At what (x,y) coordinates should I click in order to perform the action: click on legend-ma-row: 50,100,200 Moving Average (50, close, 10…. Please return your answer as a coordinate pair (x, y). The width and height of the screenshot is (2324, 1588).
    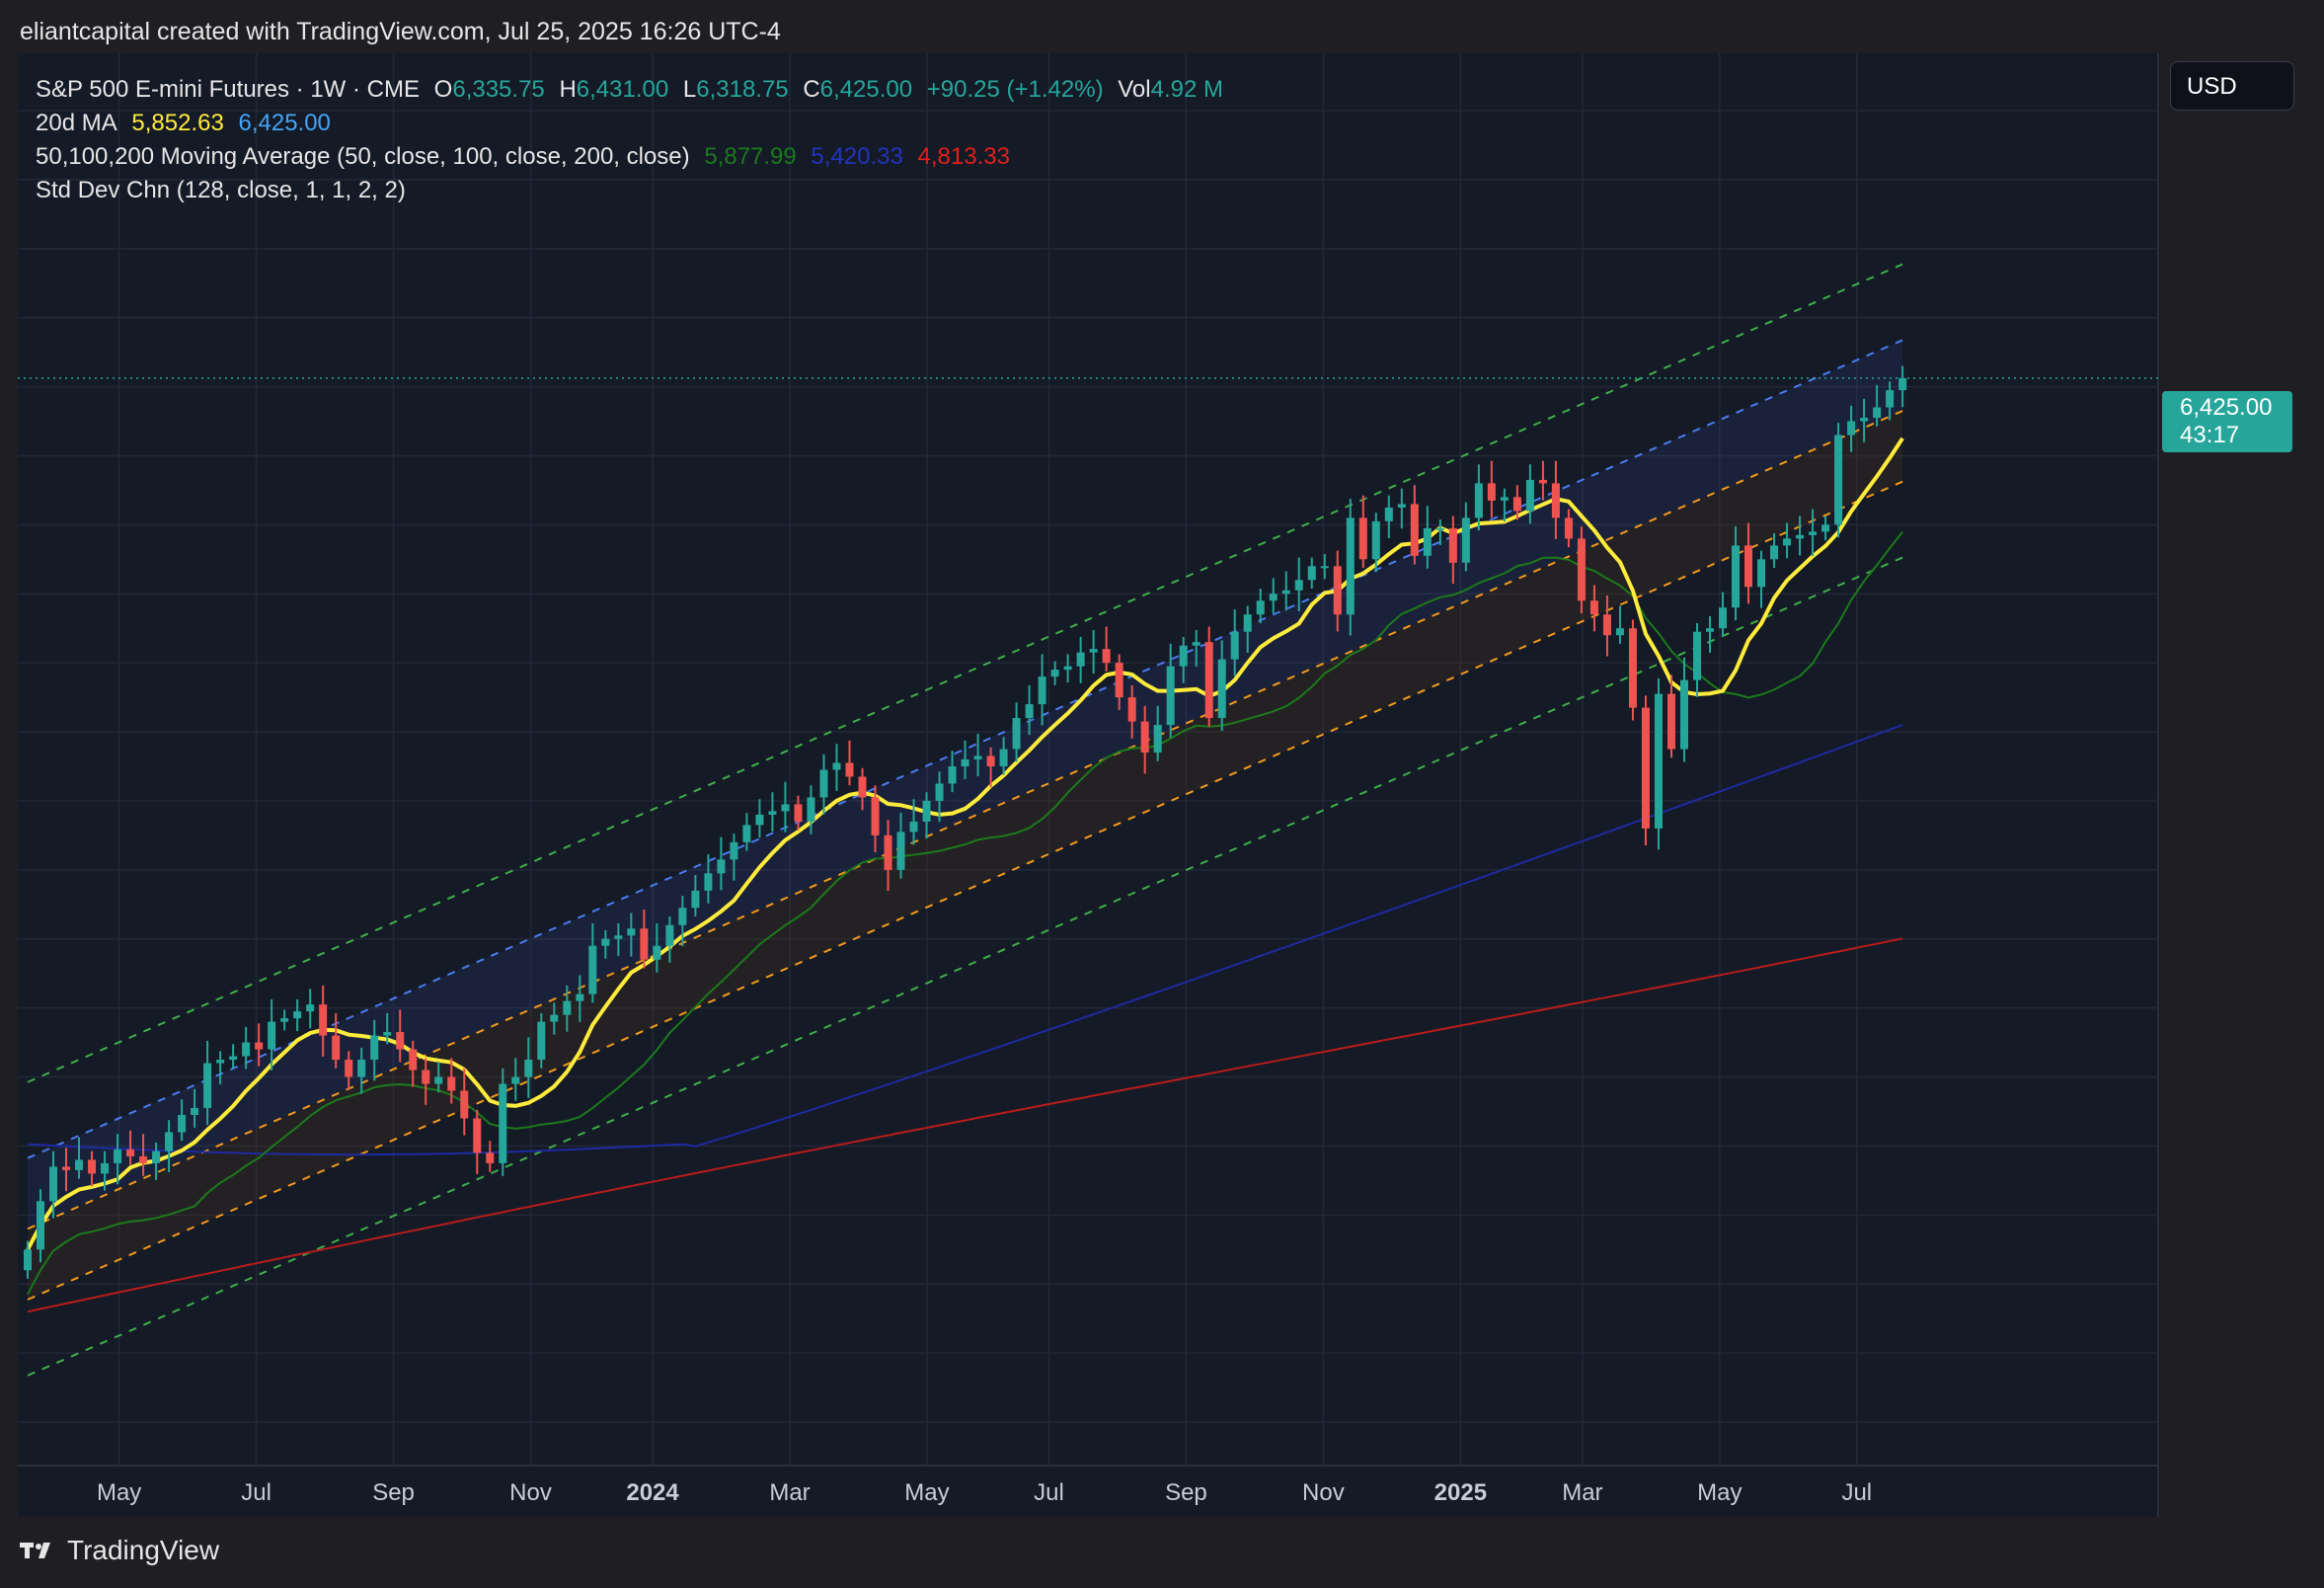
    Looking at the image, I should click on (633, 157).